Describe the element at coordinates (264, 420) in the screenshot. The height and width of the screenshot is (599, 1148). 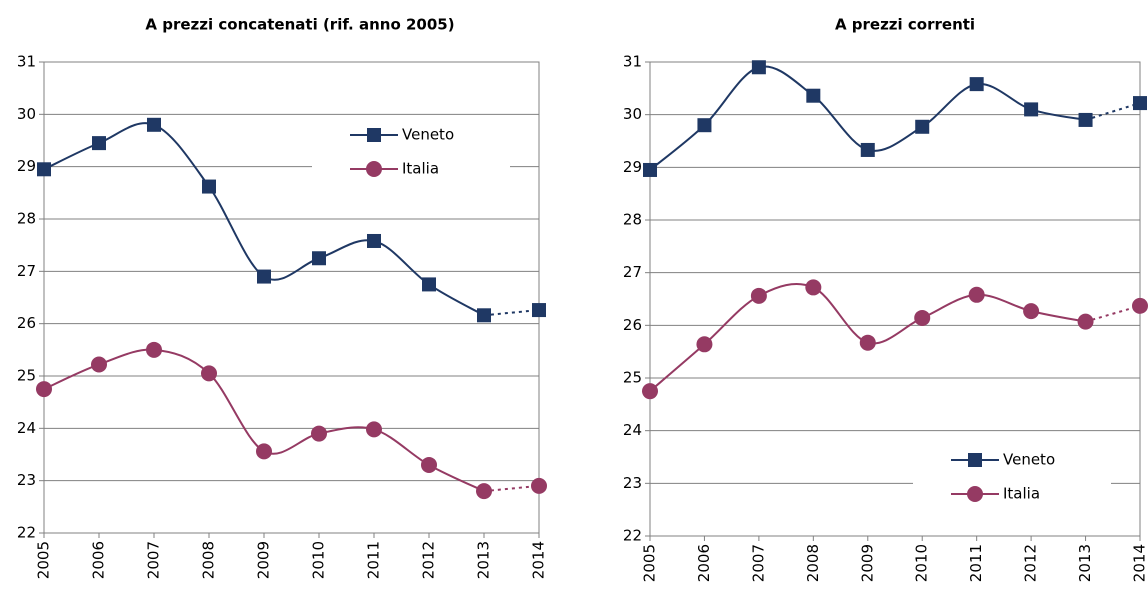
I see `series-line` at that location.